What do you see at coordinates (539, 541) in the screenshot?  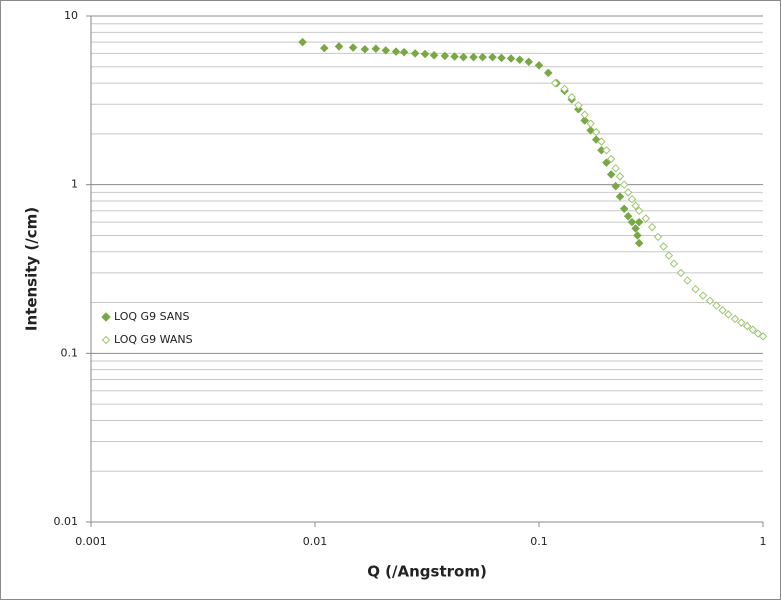 I see `x-tick-label: 0.1` at bounding box center [539, 541].